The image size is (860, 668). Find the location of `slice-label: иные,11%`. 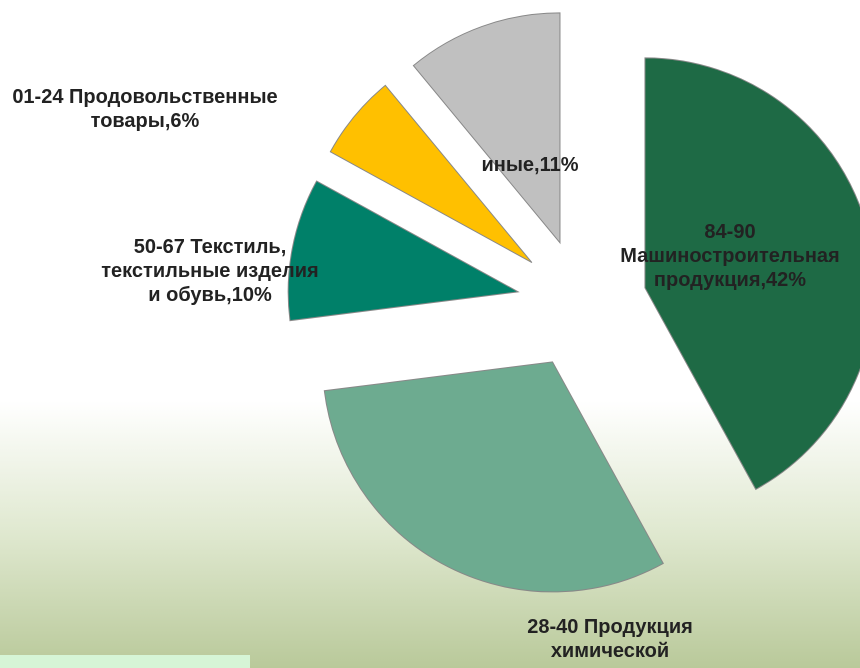

slice-label: иные,11% is located at coordinates (530, 165).